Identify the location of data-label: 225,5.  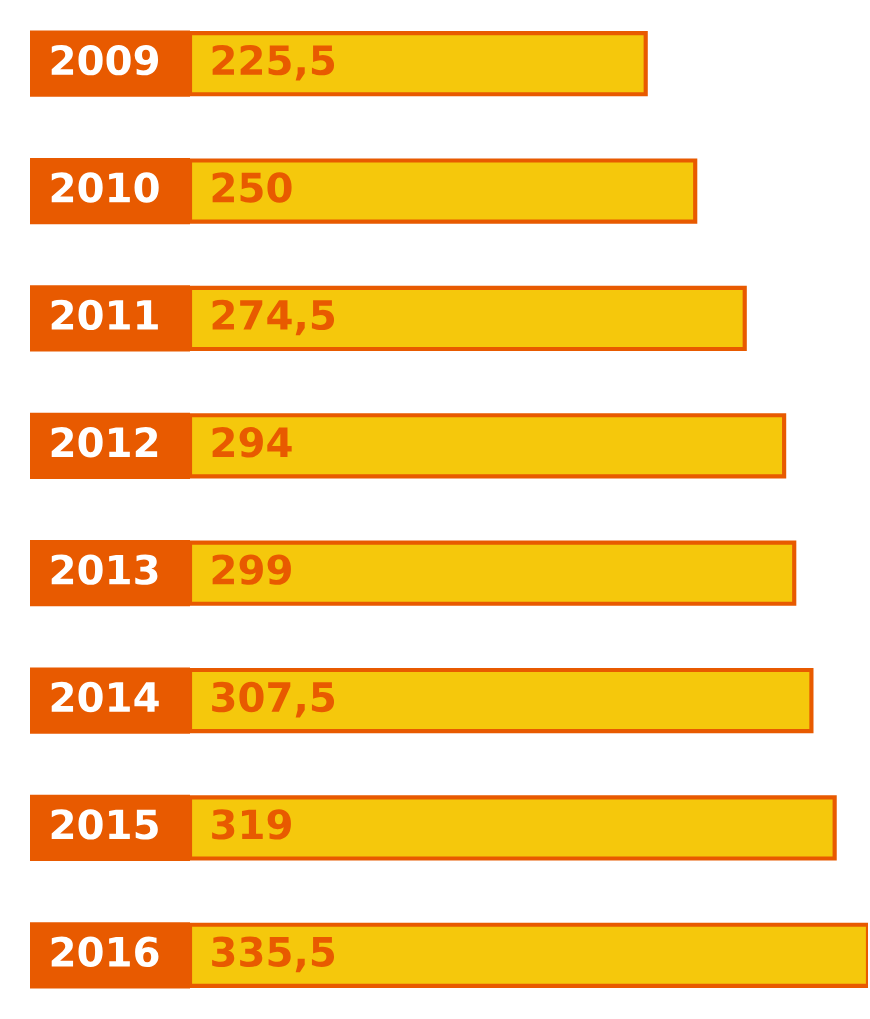
(273, 62).